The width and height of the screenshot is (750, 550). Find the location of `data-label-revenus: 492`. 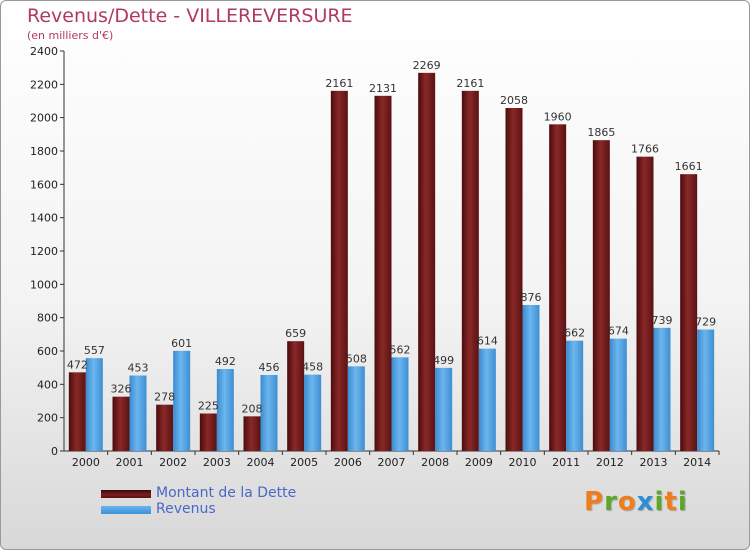

data-label-revenus: 492 is located at coordinates (225, 361).